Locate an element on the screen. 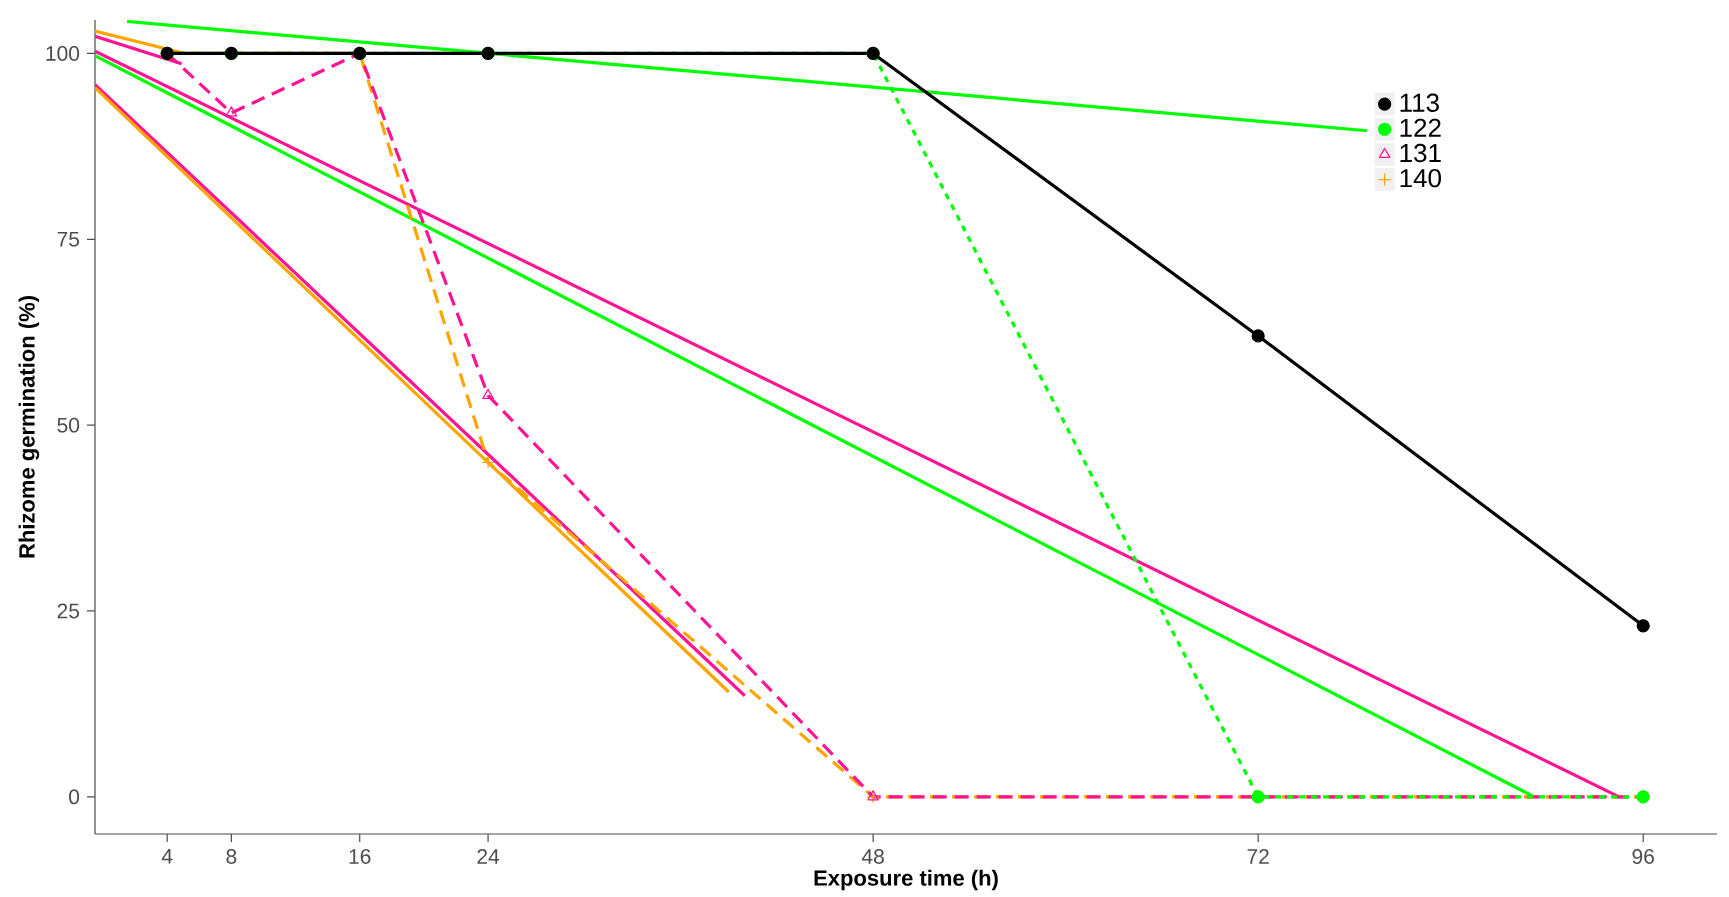 This screenshot has height=897, width=1729. legend-label: 113 is located at coordinates (1419, 102).